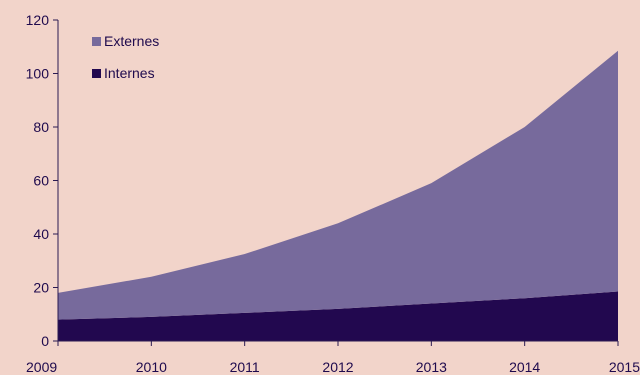 Image resolution: width=640 pixels, height=375 pixels. What do you see at coordinates (41, 234) in the screenshot?
I see `y-tick-label: 40` at bounding box center [41, 234].